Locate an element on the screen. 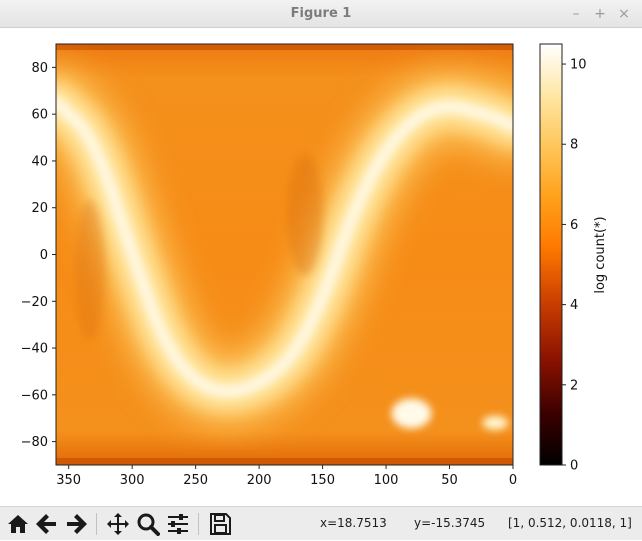  colorbar-tick-label: 10 is located at coordinates (578, 65).